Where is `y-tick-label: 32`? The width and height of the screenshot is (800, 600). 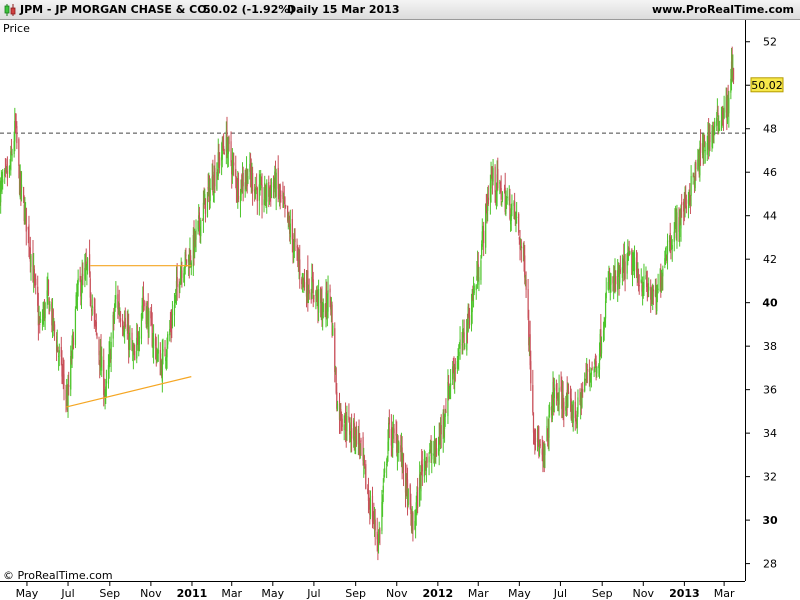
y-tick-label: 32 is located at coordinates (770, 477).